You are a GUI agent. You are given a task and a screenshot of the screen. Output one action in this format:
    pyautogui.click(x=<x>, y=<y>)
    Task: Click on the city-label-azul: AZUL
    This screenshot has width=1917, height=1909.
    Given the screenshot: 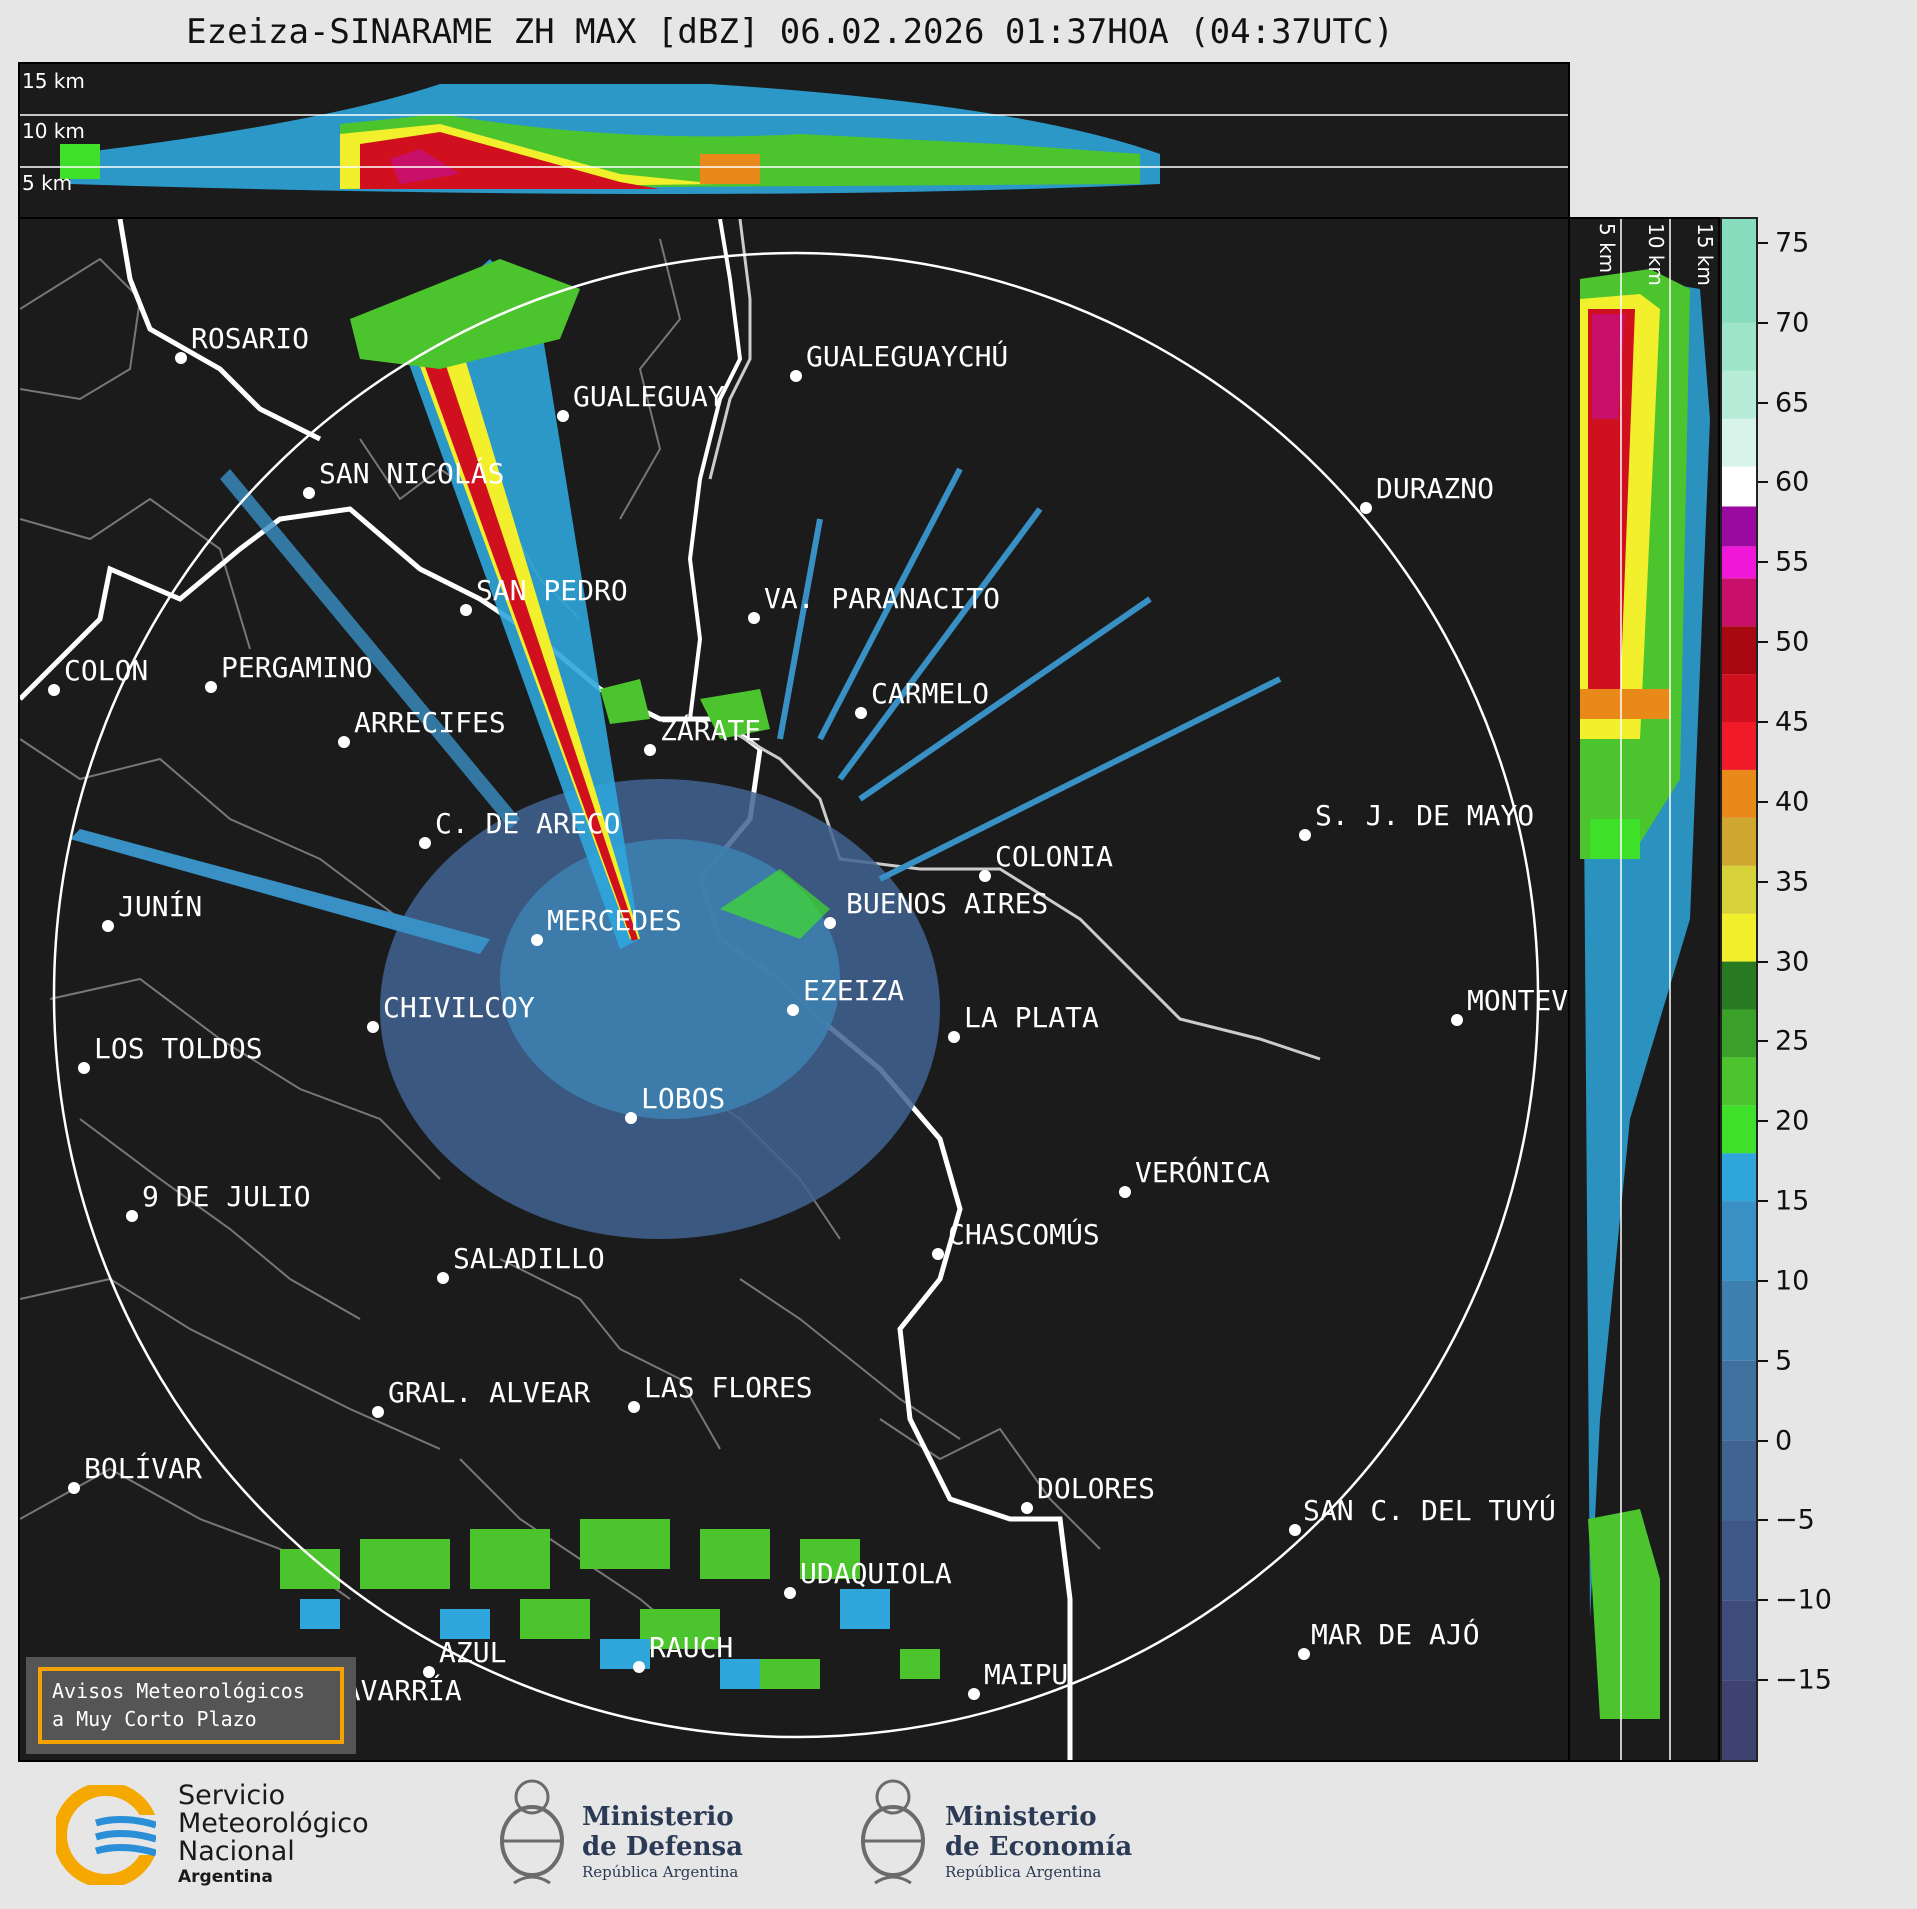 What is the action you would take?
    pyautogui.click(x=472, y=1652)
    